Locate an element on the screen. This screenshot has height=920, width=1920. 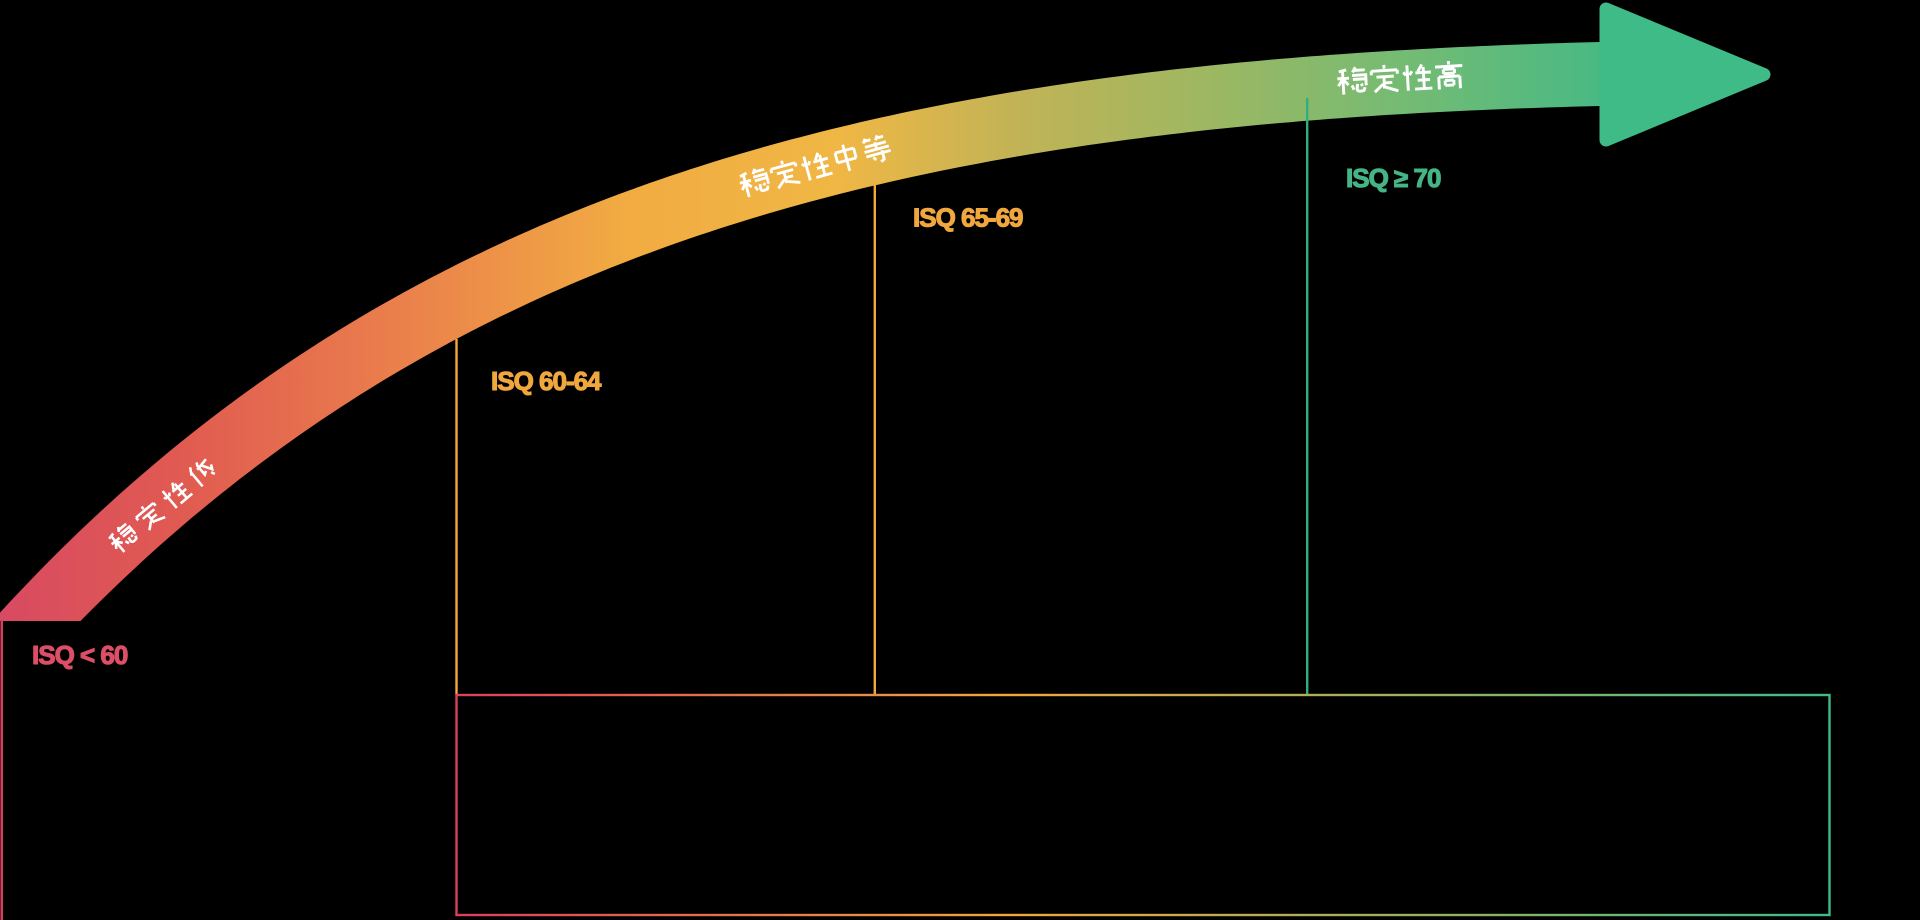
svg-text: ISQ 60-64 is located at coordinates (546, 381).